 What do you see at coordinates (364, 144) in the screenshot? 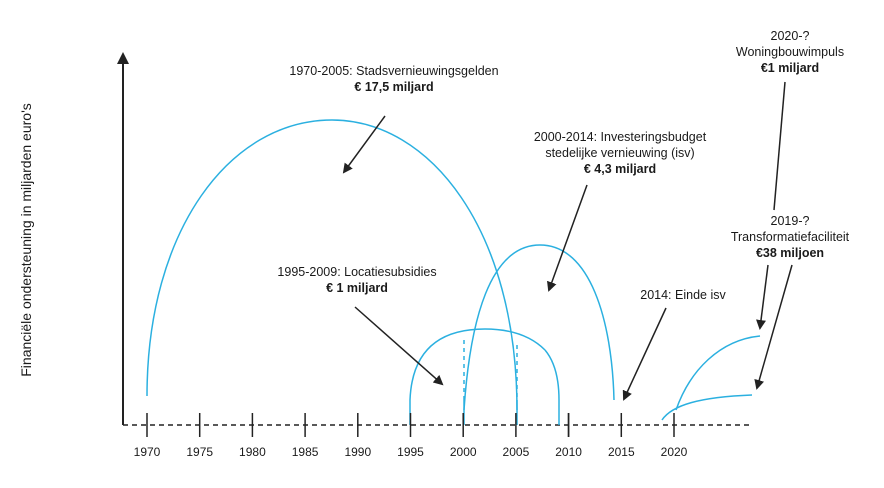
I see `arrow-stadsvernieuwing` at bounding box center [364, 144].